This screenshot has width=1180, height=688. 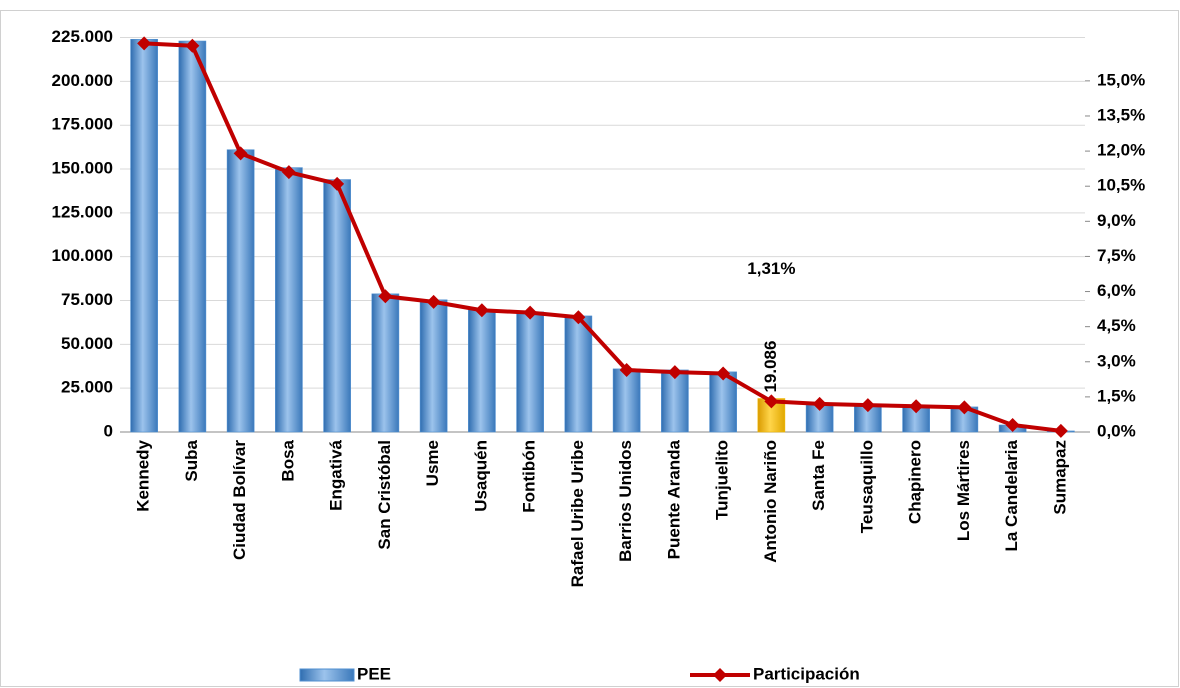 I want to click on x-tick-label: Santa Fe, so click(x=818, y=475).